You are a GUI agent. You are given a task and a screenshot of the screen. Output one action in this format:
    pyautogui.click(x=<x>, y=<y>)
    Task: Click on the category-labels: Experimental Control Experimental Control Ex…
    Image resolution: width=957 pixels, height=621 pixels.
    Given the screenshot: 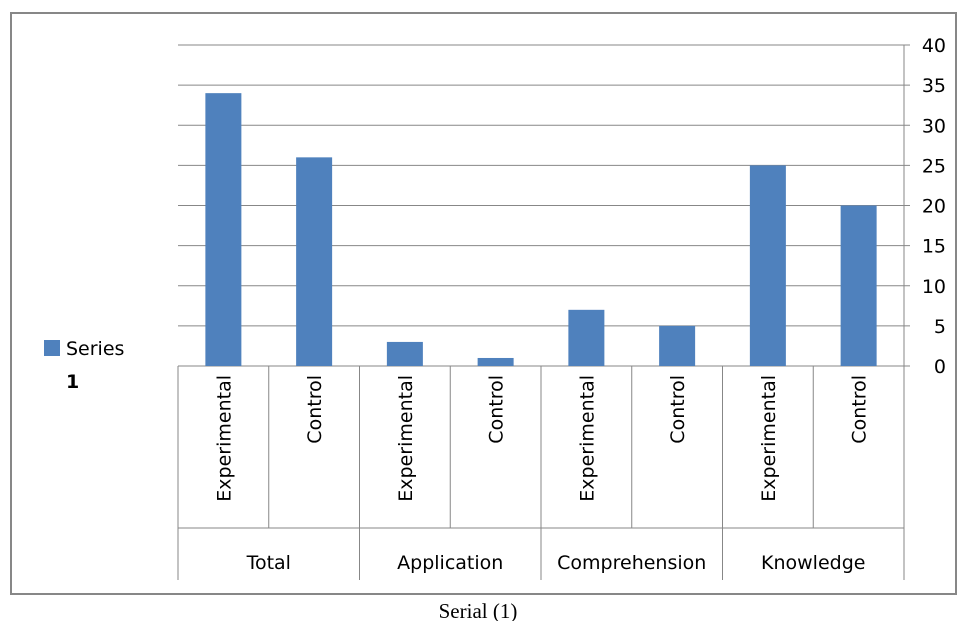 What is the action you would take?
    pyautogui.click(x=541, y=438)
    